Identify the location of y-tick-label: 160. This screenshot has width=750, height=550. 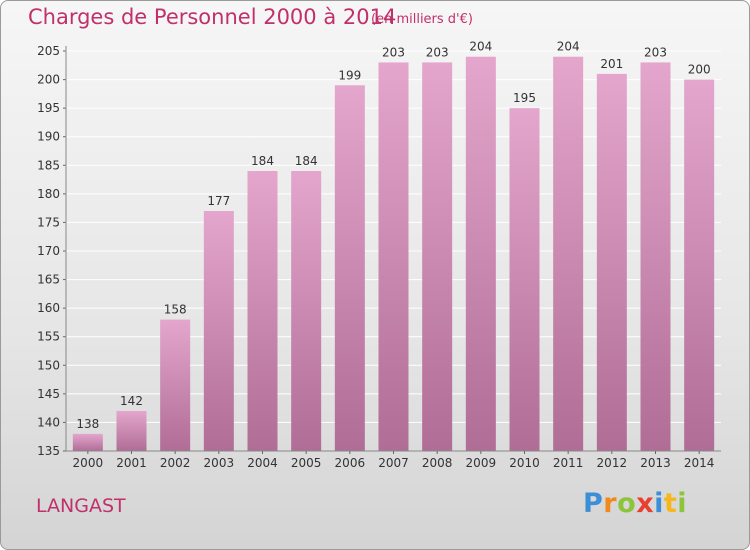
(48, 308).